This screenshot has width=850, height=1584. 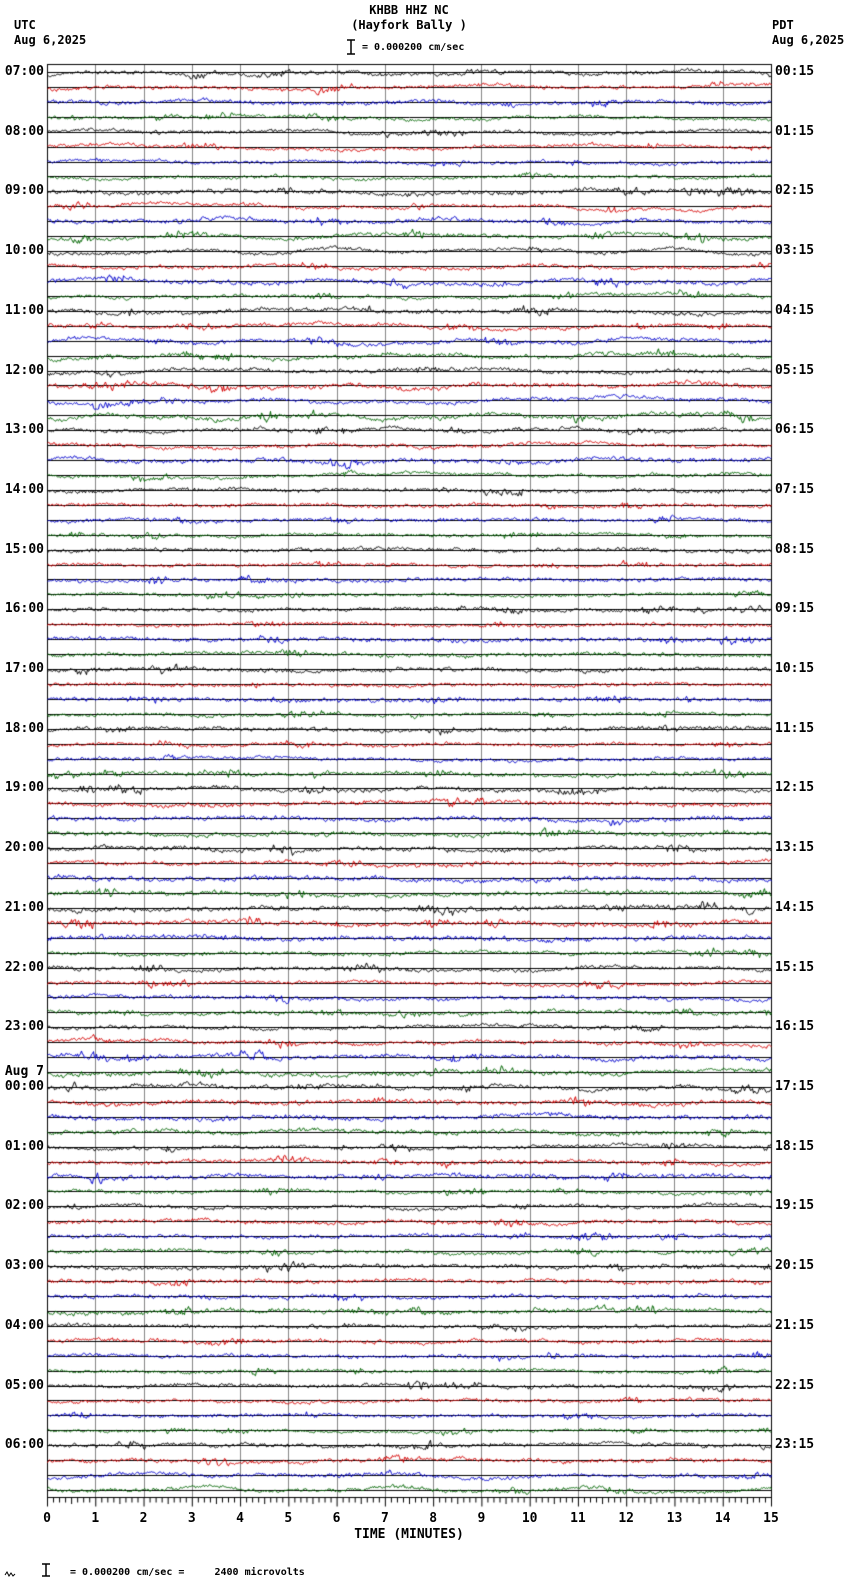 What do you see at coordinates (24, 370) in the screenshot?
I see `utc-hour-label: 12:00` at bounding box center [24, 370].